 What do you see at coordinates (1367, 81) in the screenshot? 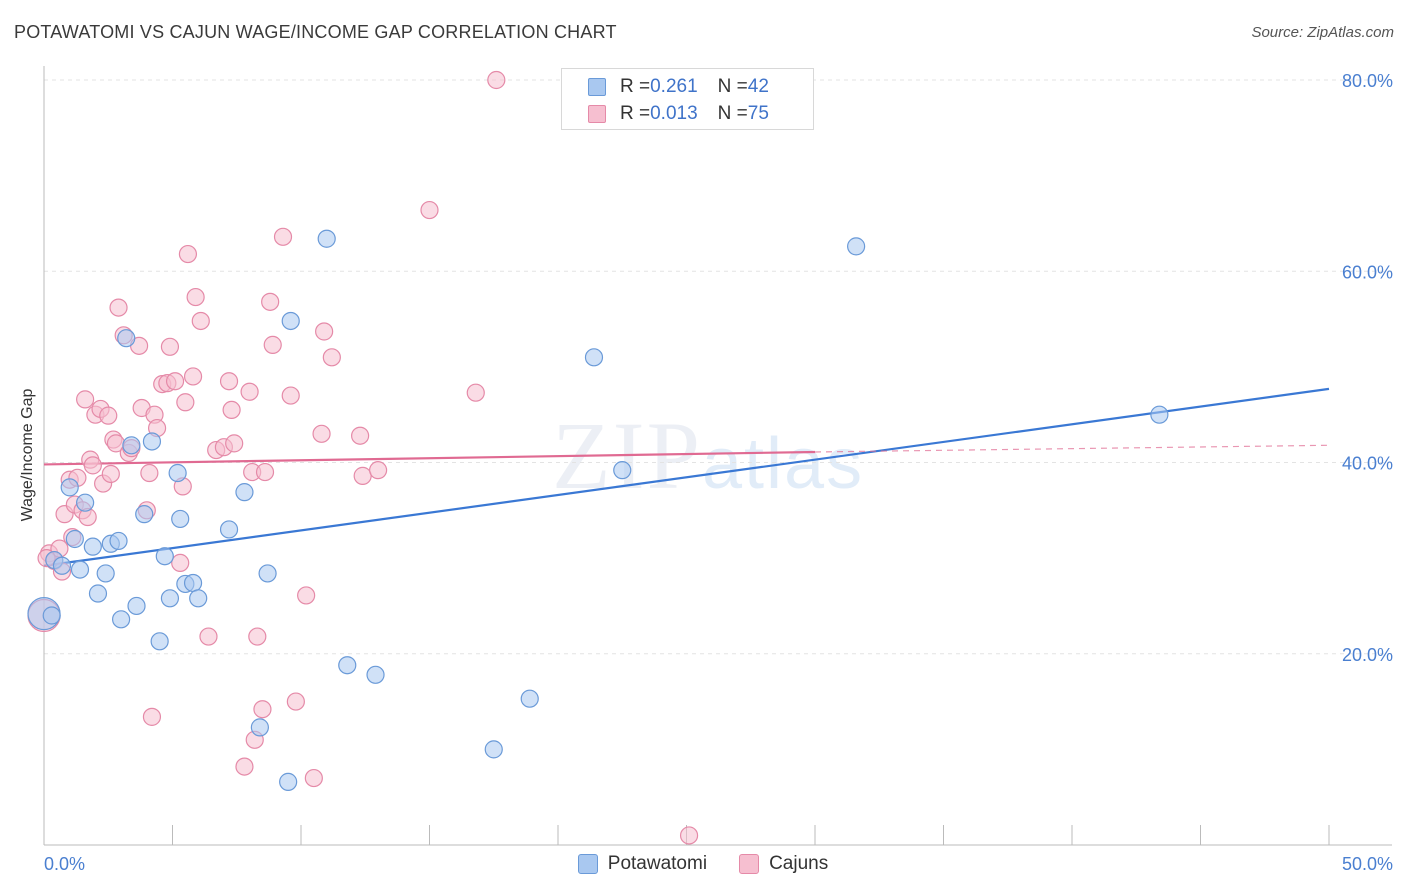
I see `y-tick-label: 80.0%` at bounding box center [1367, 81].